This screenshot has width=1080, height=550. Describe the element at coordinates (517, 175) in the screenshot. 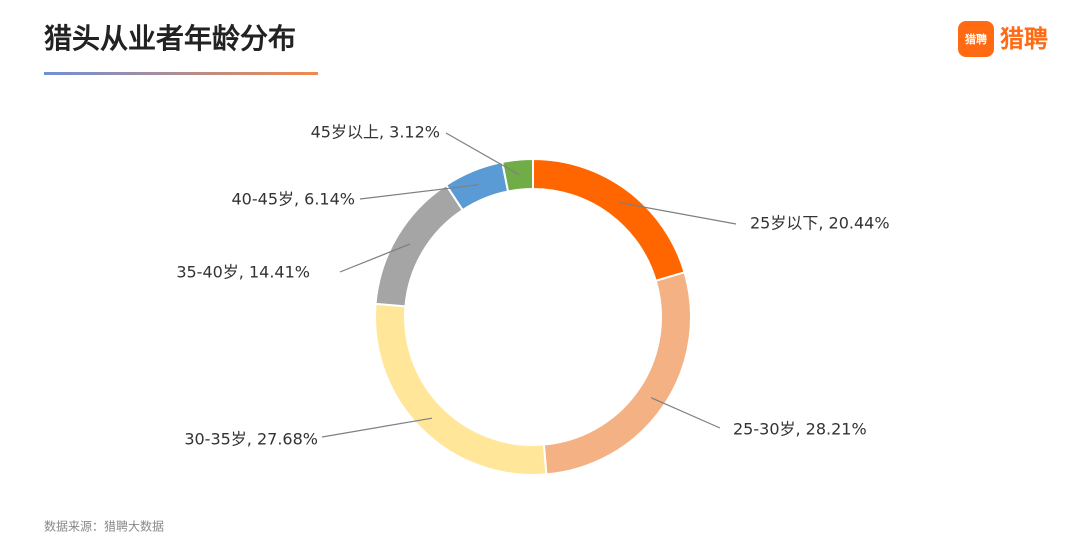

I see `donut-segment` at that location.